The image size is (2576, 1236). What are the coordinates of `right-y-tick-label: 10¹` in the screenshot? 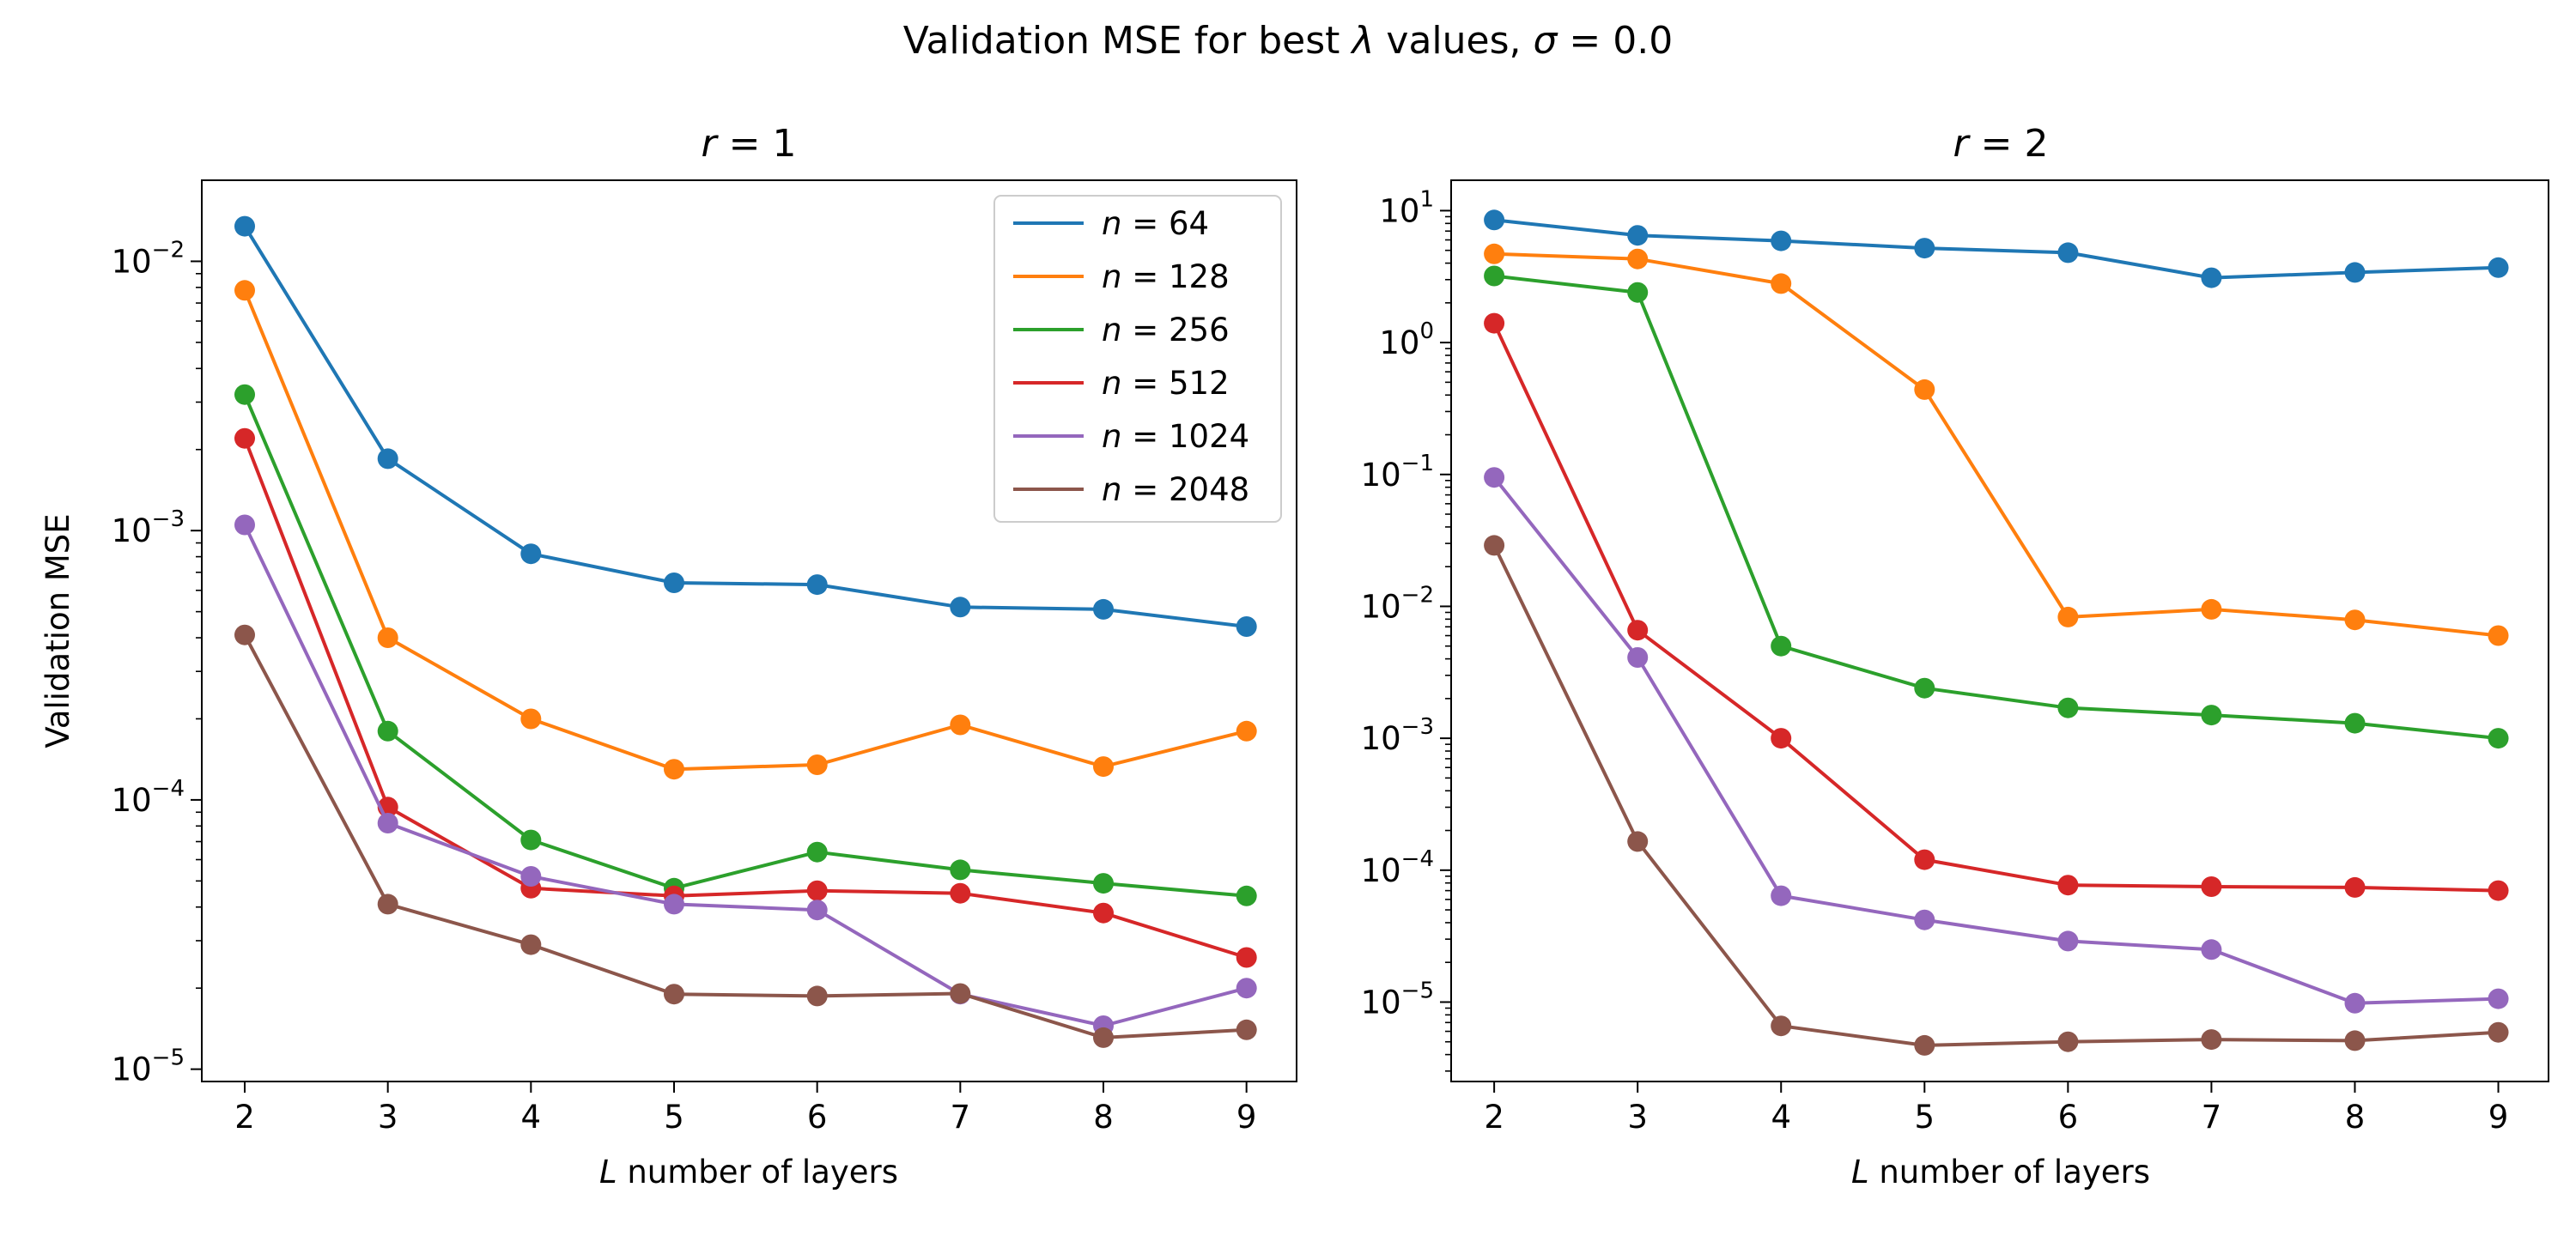 It's located at (1407, 207).